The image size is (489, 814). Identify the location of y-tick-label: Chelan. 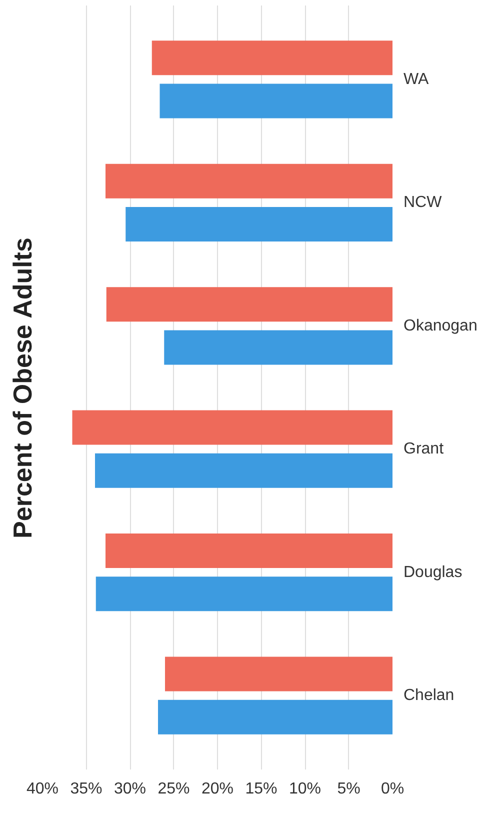
(429, 695).